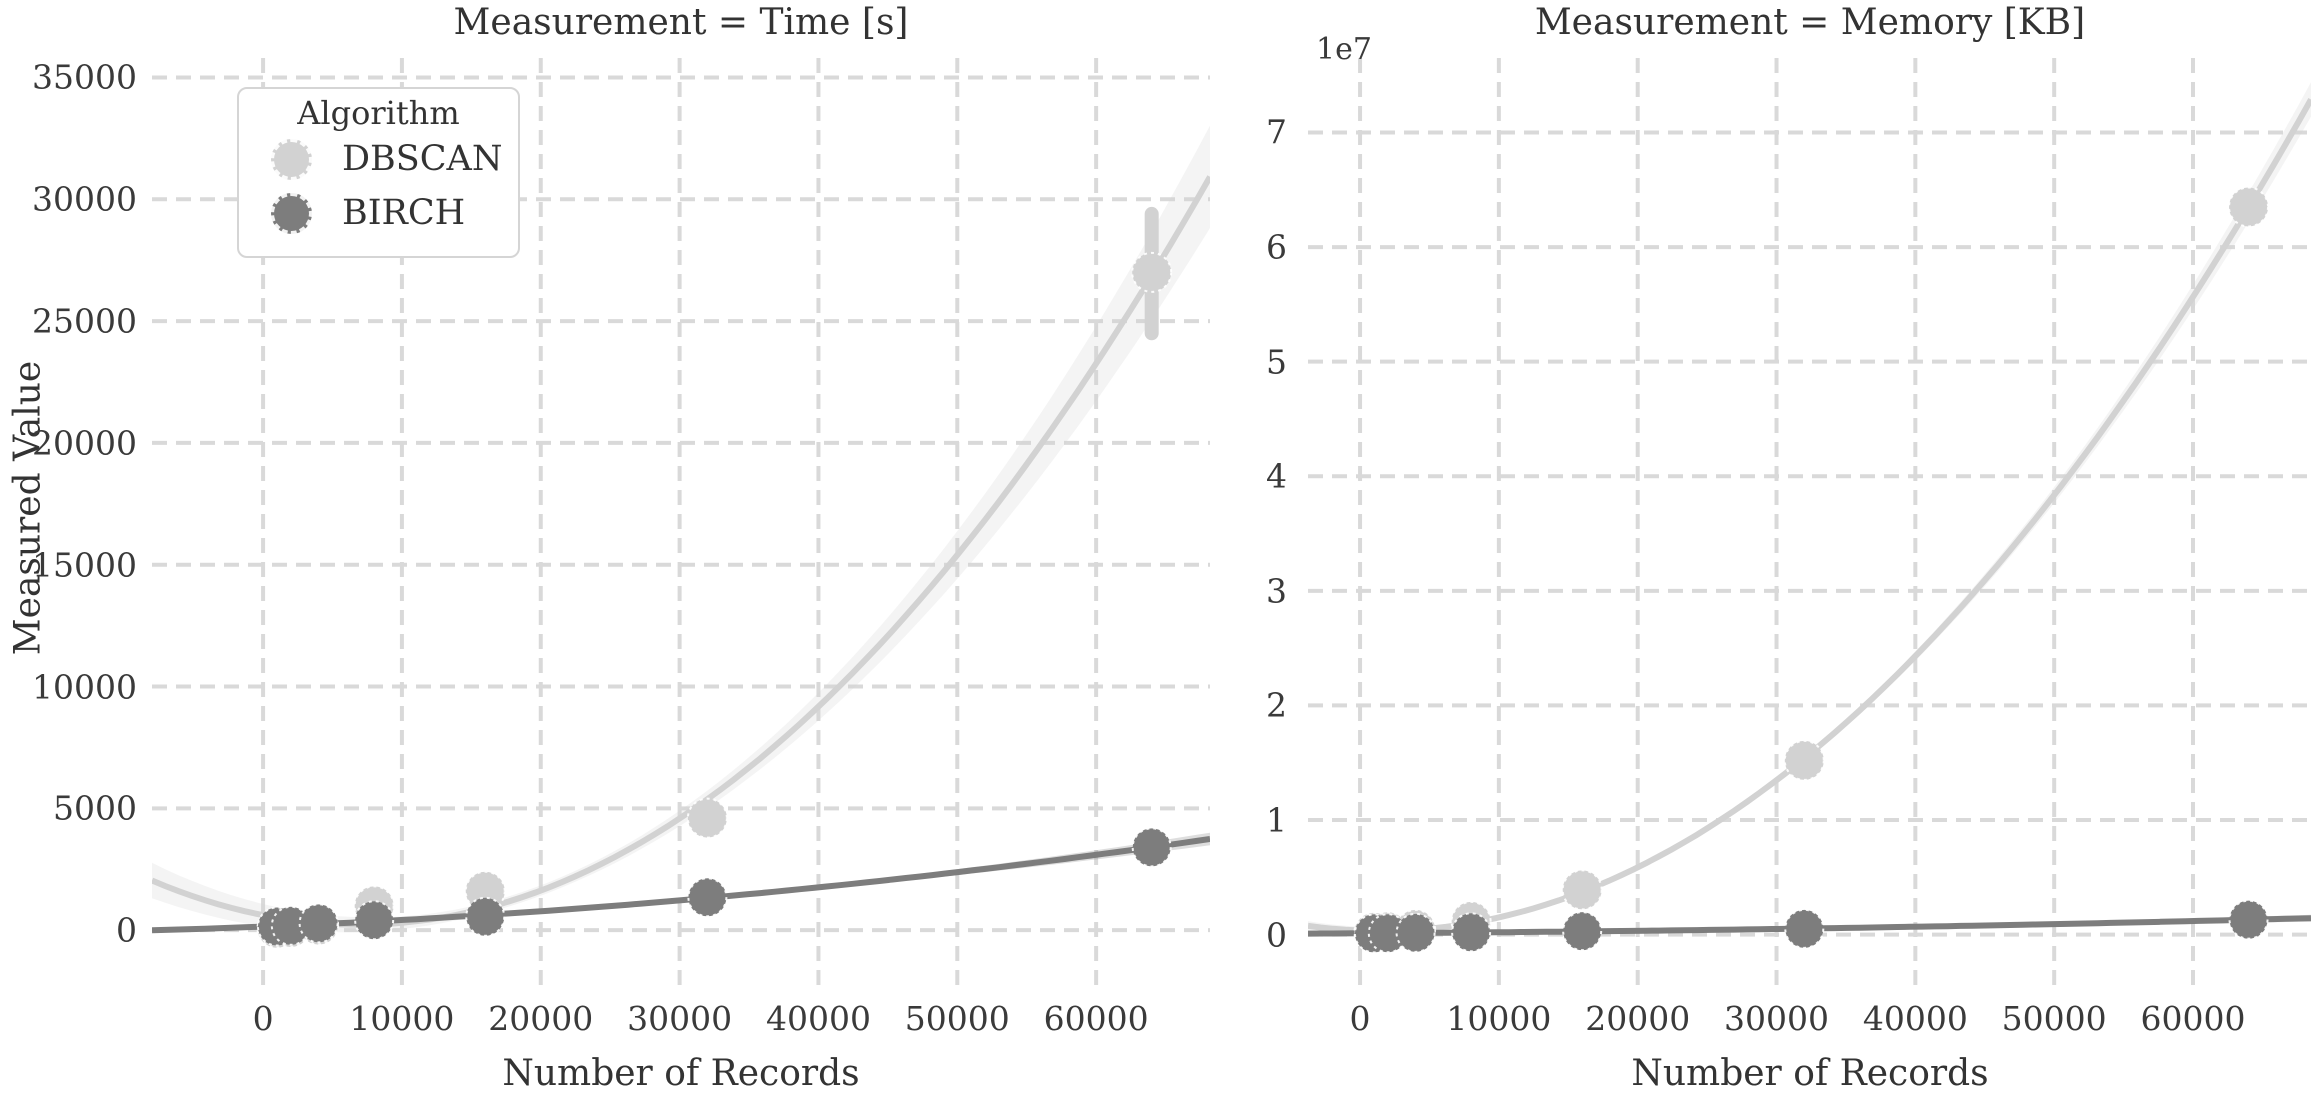  What do you see at coordinates (1276, 132) in the screenshot?
I see `y-tick-label: 7` at bounding box center [1276, 132].